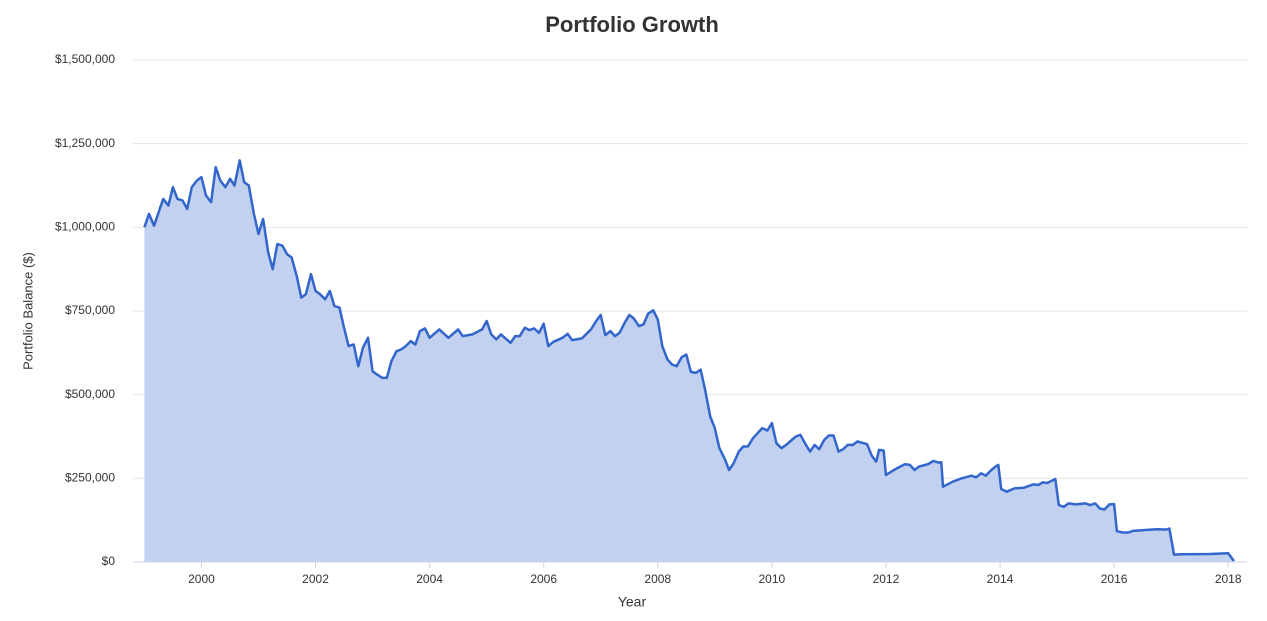  What do you see at coordinates (90, 310) in the screenshot?
I see `y-tick-label: $750,000` at bounding box center [90, 310].